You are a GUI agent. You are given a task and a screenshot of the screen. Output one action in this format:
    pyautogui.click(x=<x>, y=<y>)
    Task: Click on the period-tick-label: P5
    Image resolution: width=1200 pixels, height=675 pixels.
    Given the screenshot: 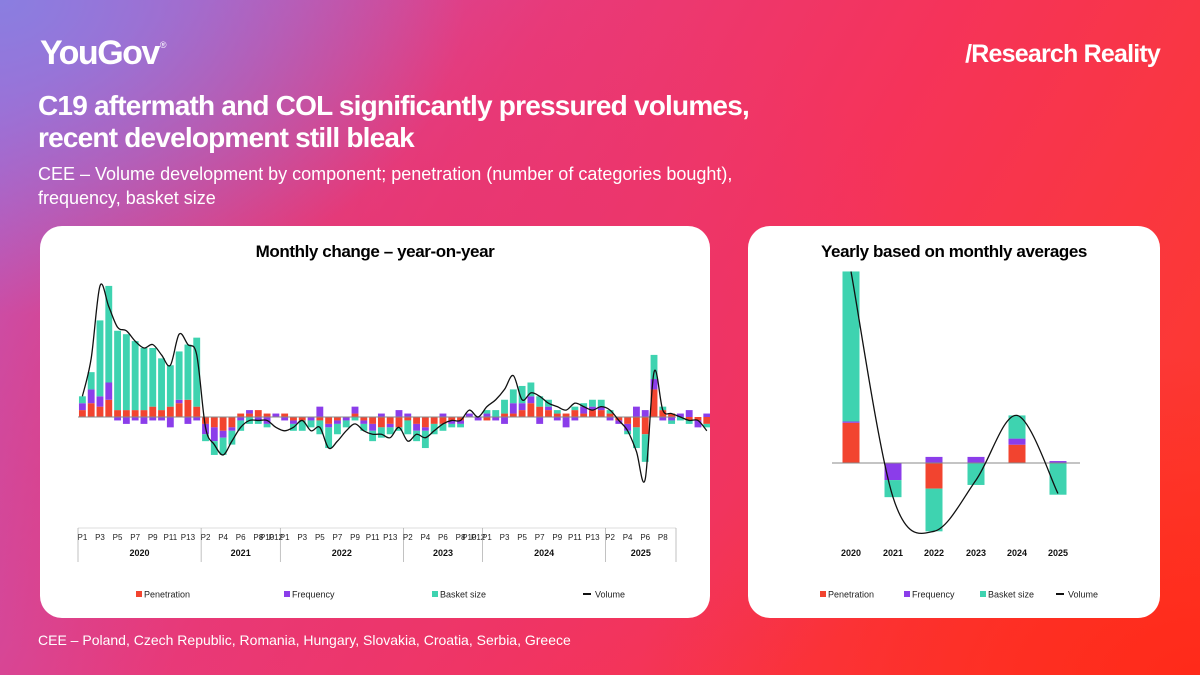 What is the action you would take?
    pyautogui.click(x=320, y=537)
    